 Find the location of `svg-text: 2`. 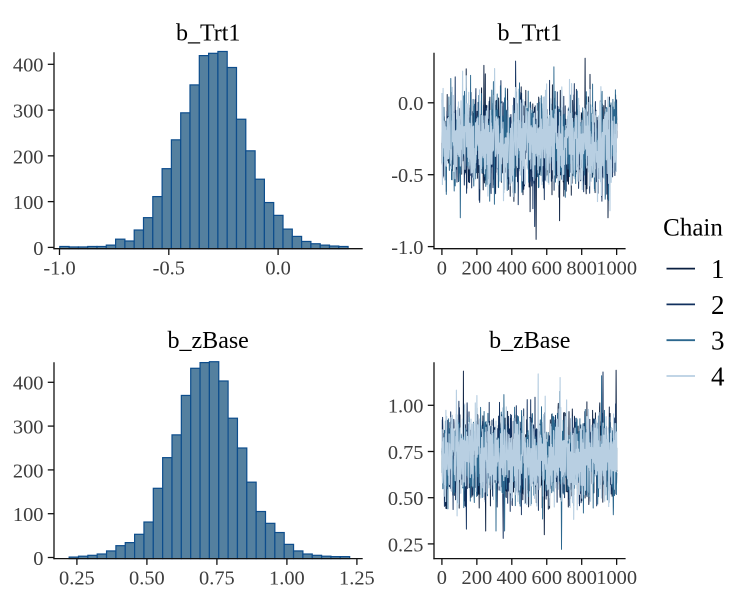

svg-text: 2 is located at coordinates (718, 305).